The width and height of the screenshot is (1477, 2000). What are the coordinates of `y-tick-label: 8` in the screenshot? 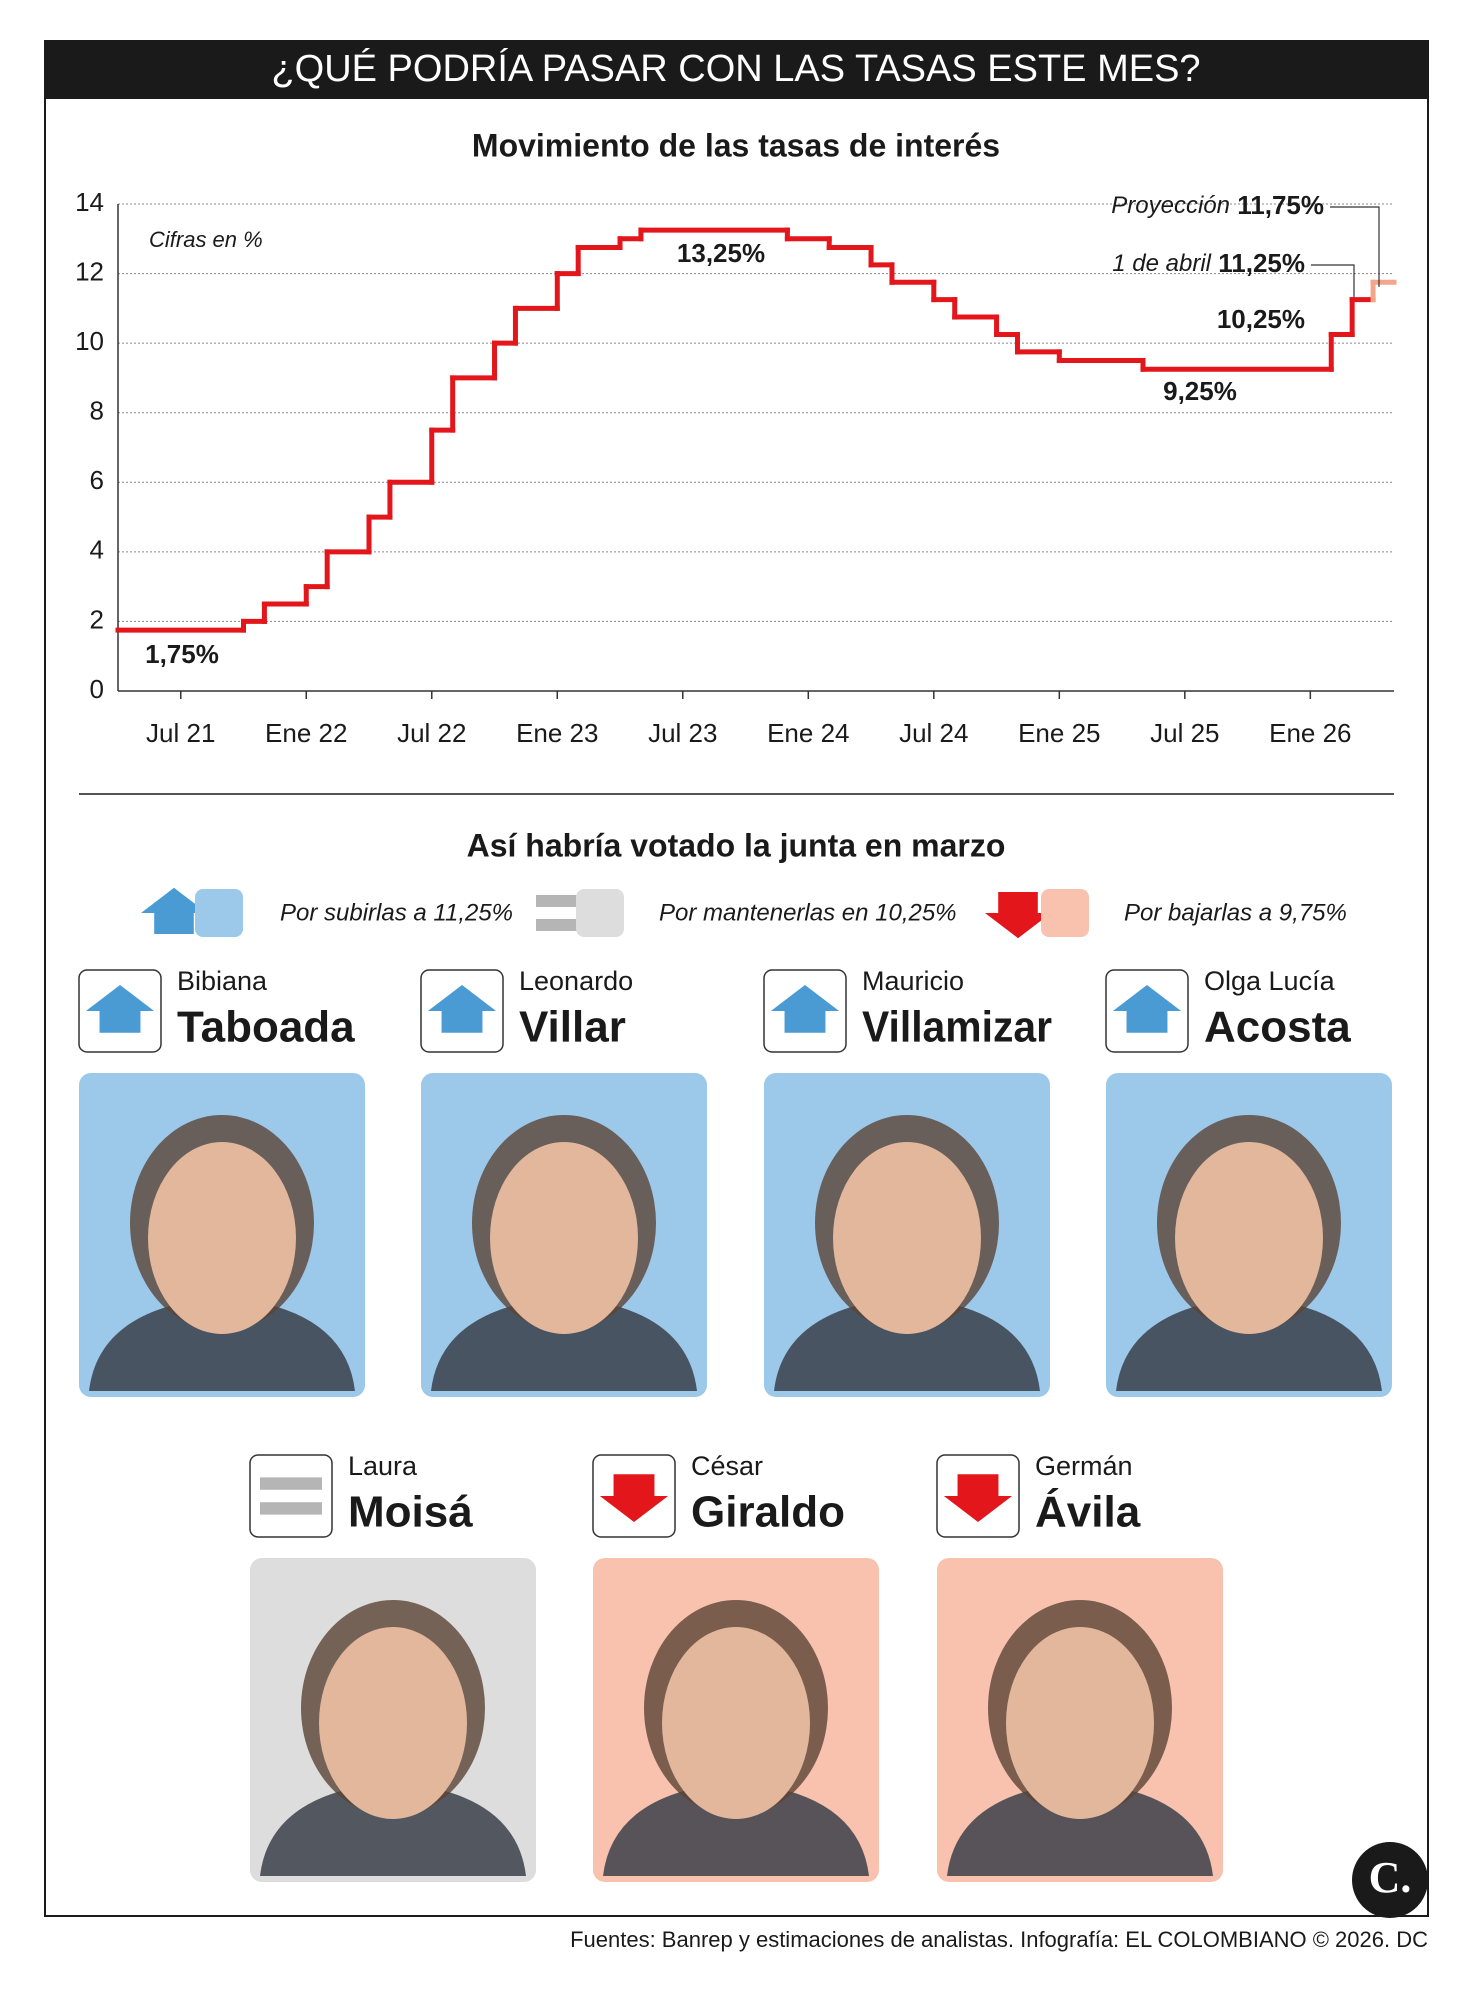 It's located at (97, 411).